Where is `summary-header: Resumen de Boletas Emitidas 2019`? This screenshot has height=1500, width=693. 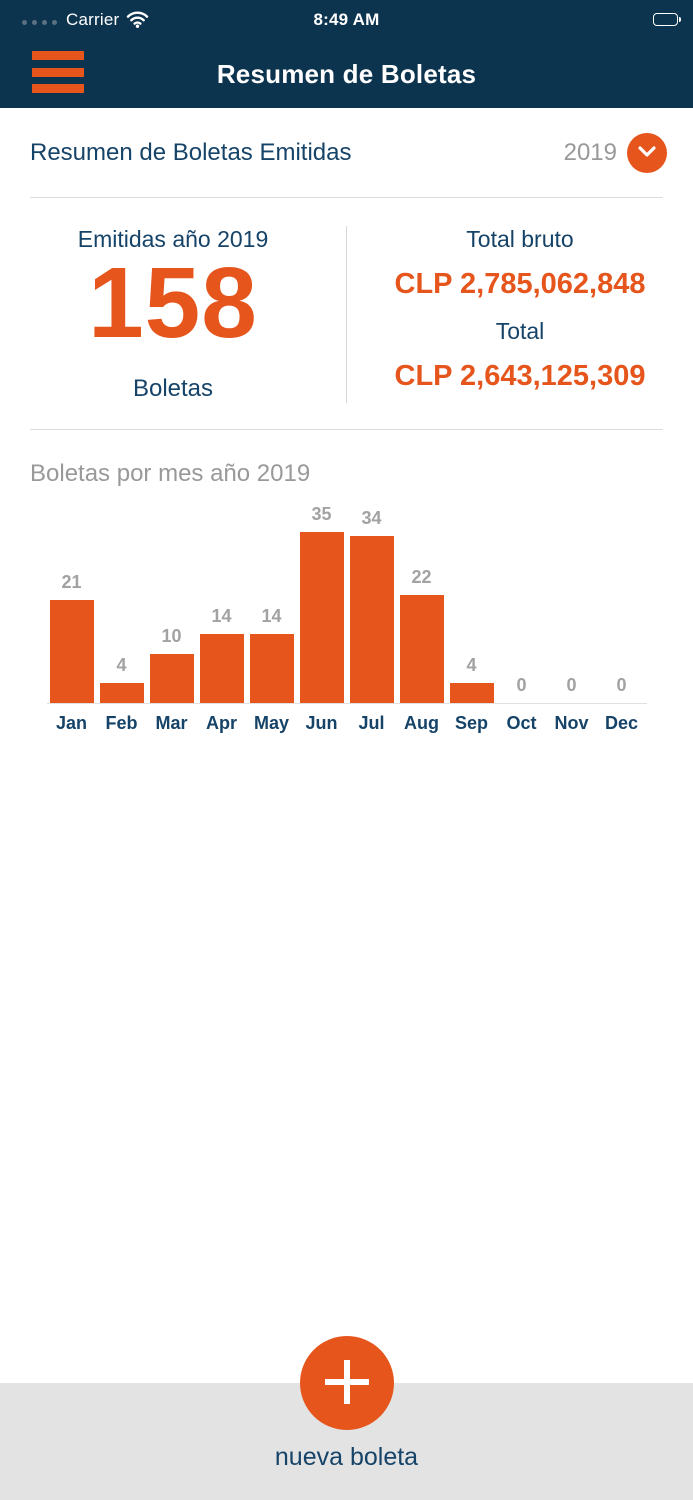 summary-header: Resumen de Boletas Emitidas 2019 is located at coordinates (346, 140).